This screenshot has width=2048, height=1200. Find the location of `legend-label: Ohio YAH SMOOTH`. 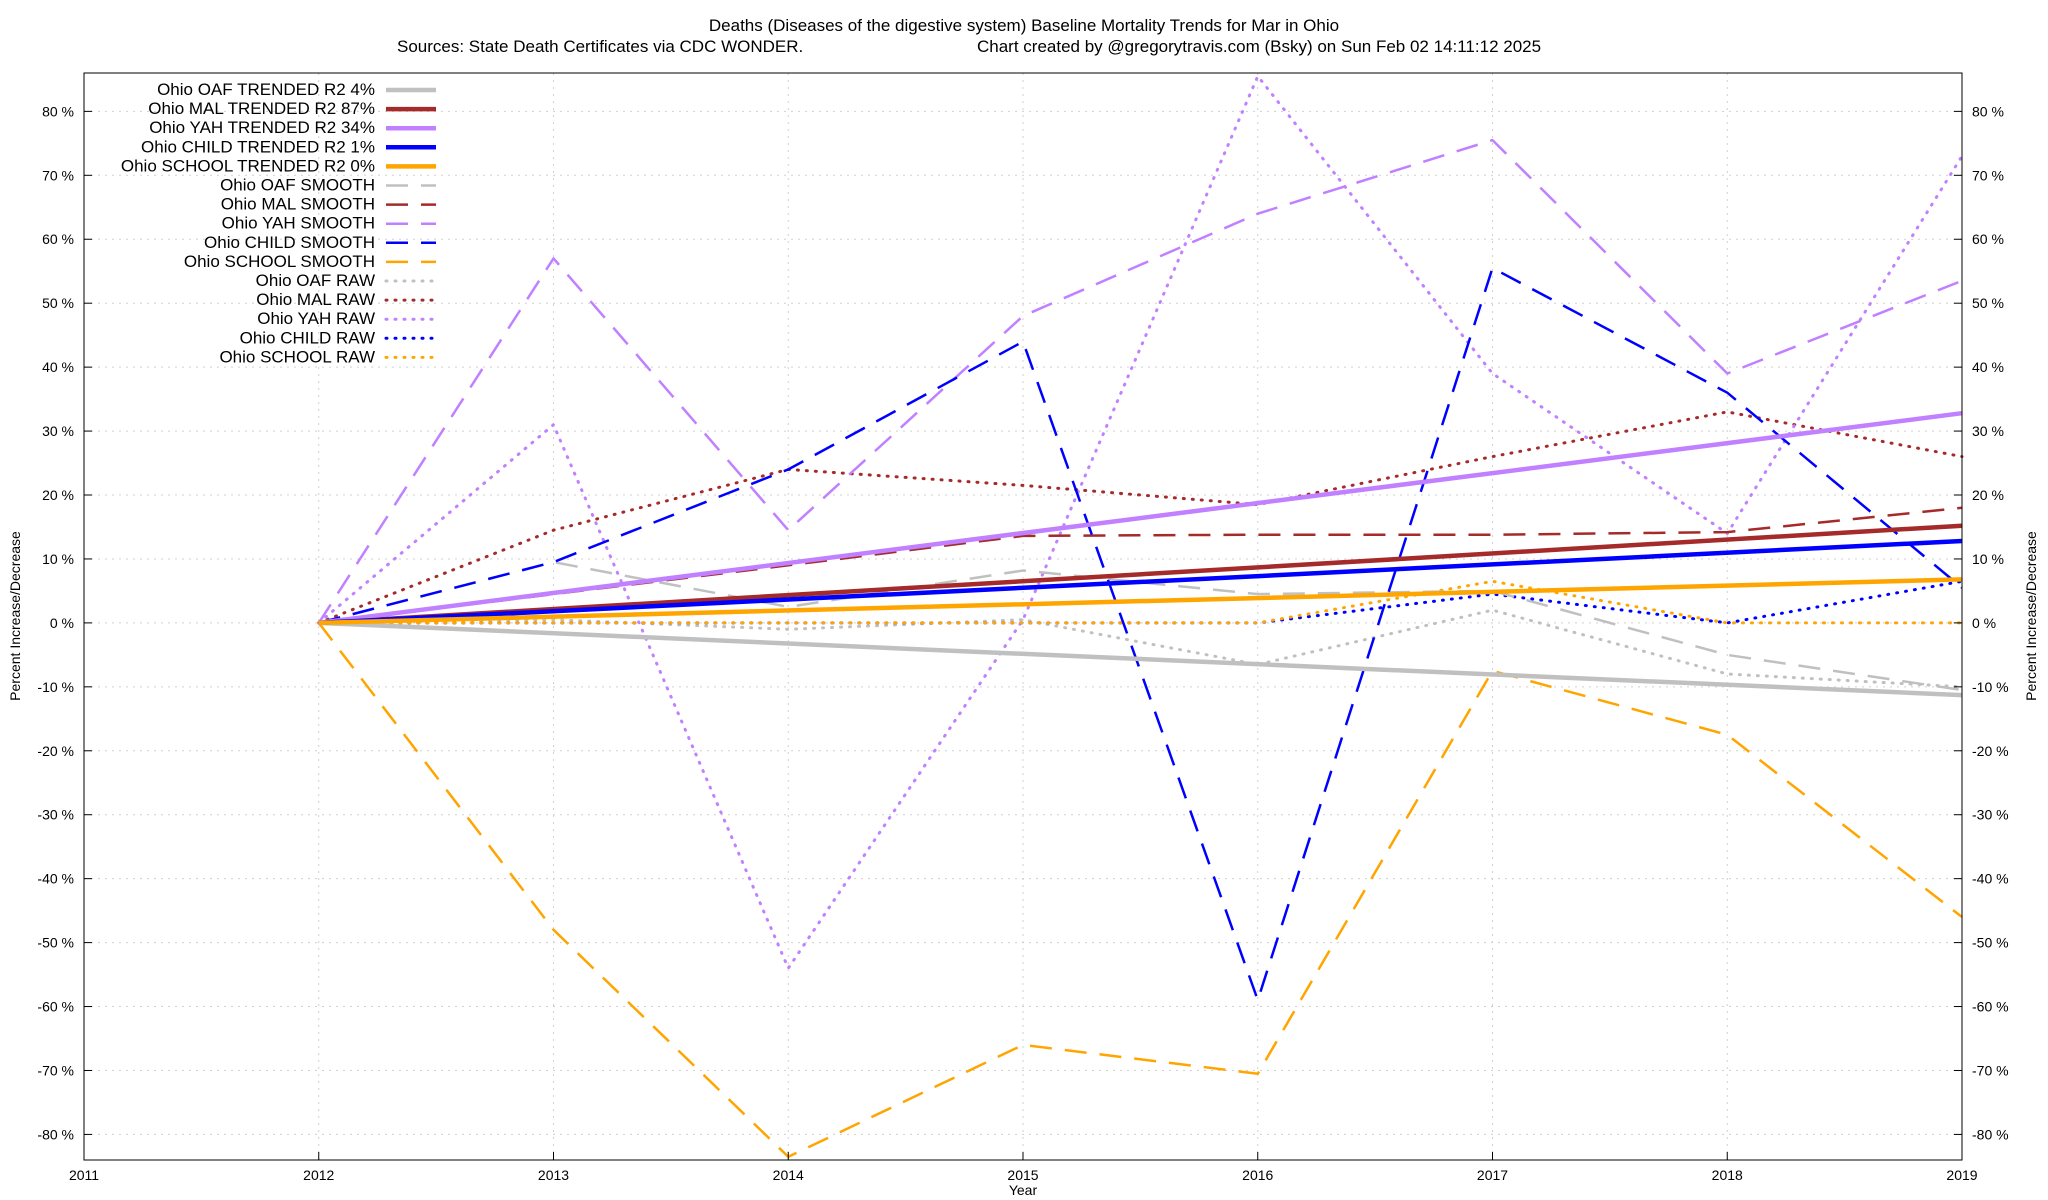

legend-label: Ohio YAH SMOOTH is located at coordinates (298, 223).